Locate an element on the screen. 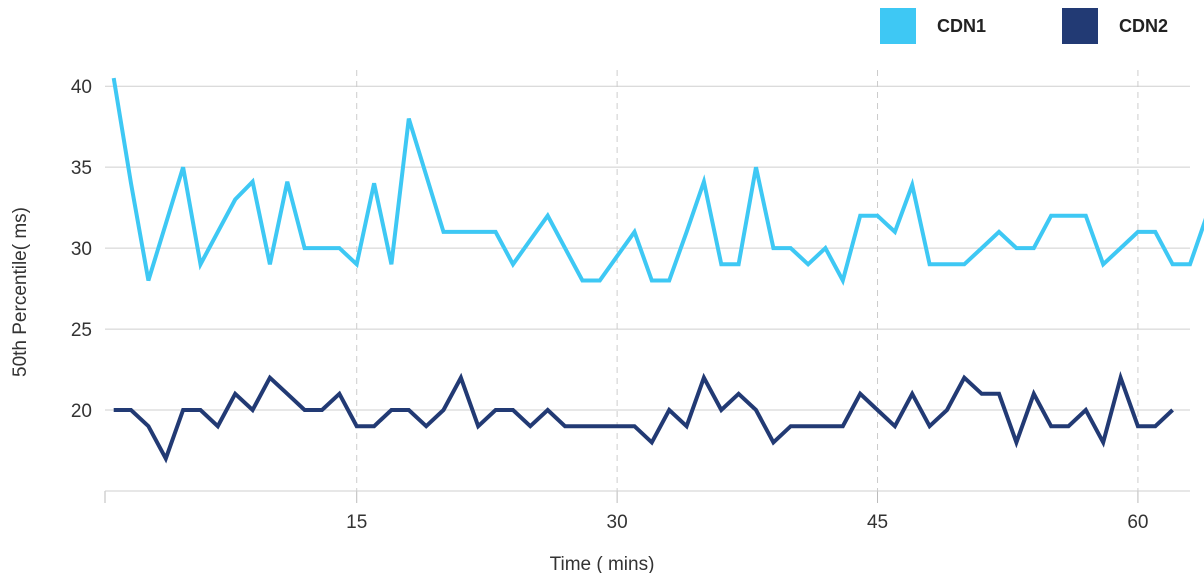  x-tick-label-15: 15 is located at coordinates (356, 522).